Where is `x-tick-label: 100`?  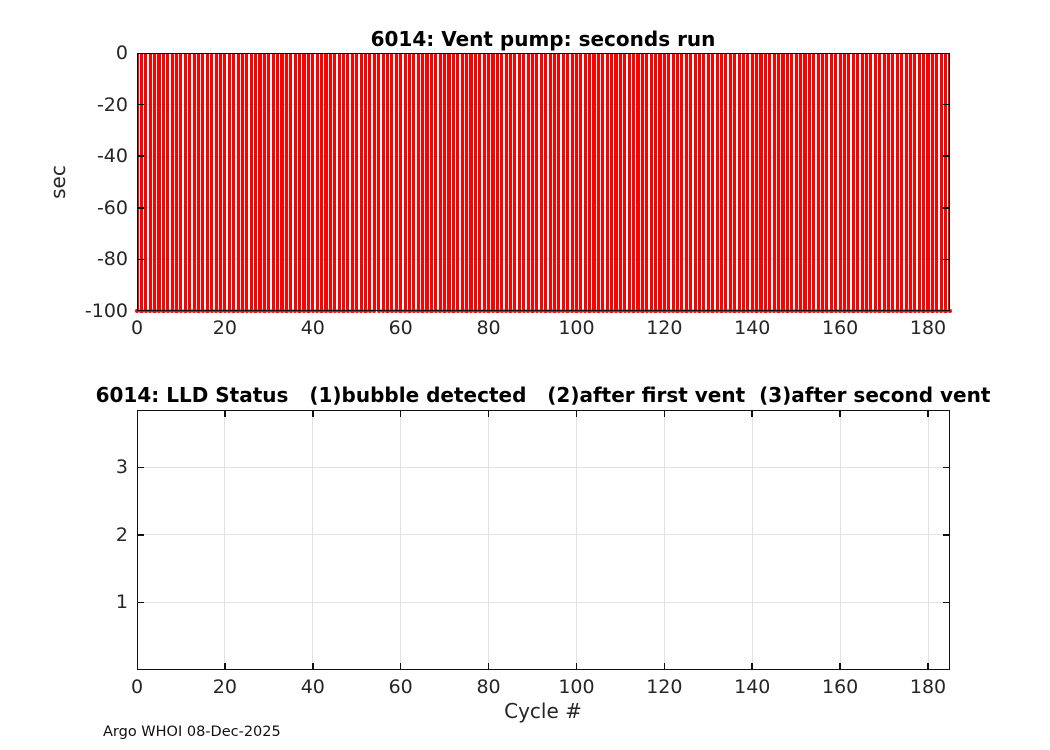 x-tick-label: 100 is located at coordinates (576, 687).